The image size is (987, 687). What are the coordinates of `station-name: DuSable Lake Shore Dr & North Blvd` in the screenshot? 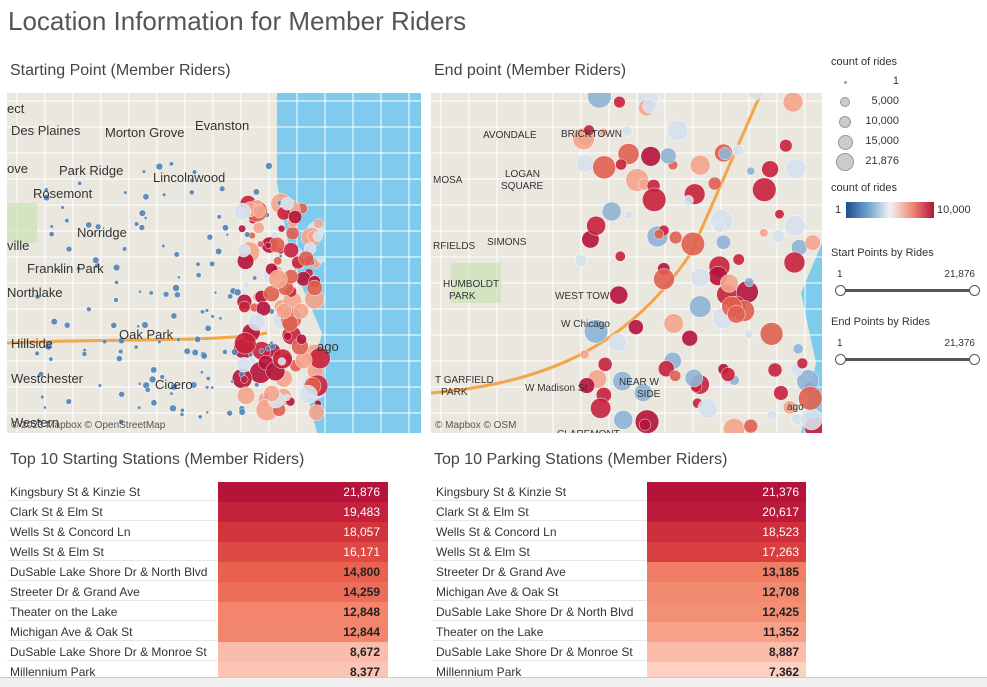 It's located at (112, 571).